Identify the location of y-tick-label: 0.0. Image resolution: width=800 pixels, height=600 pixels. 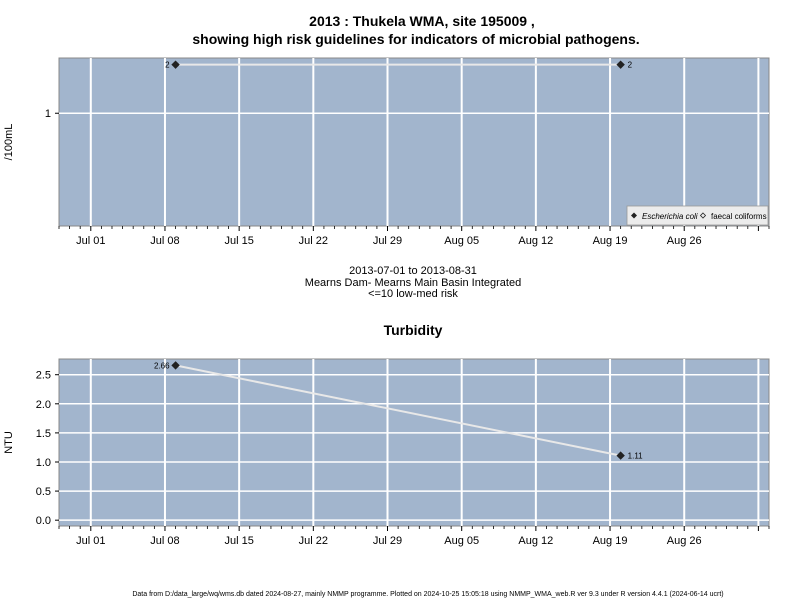
(43, 521).